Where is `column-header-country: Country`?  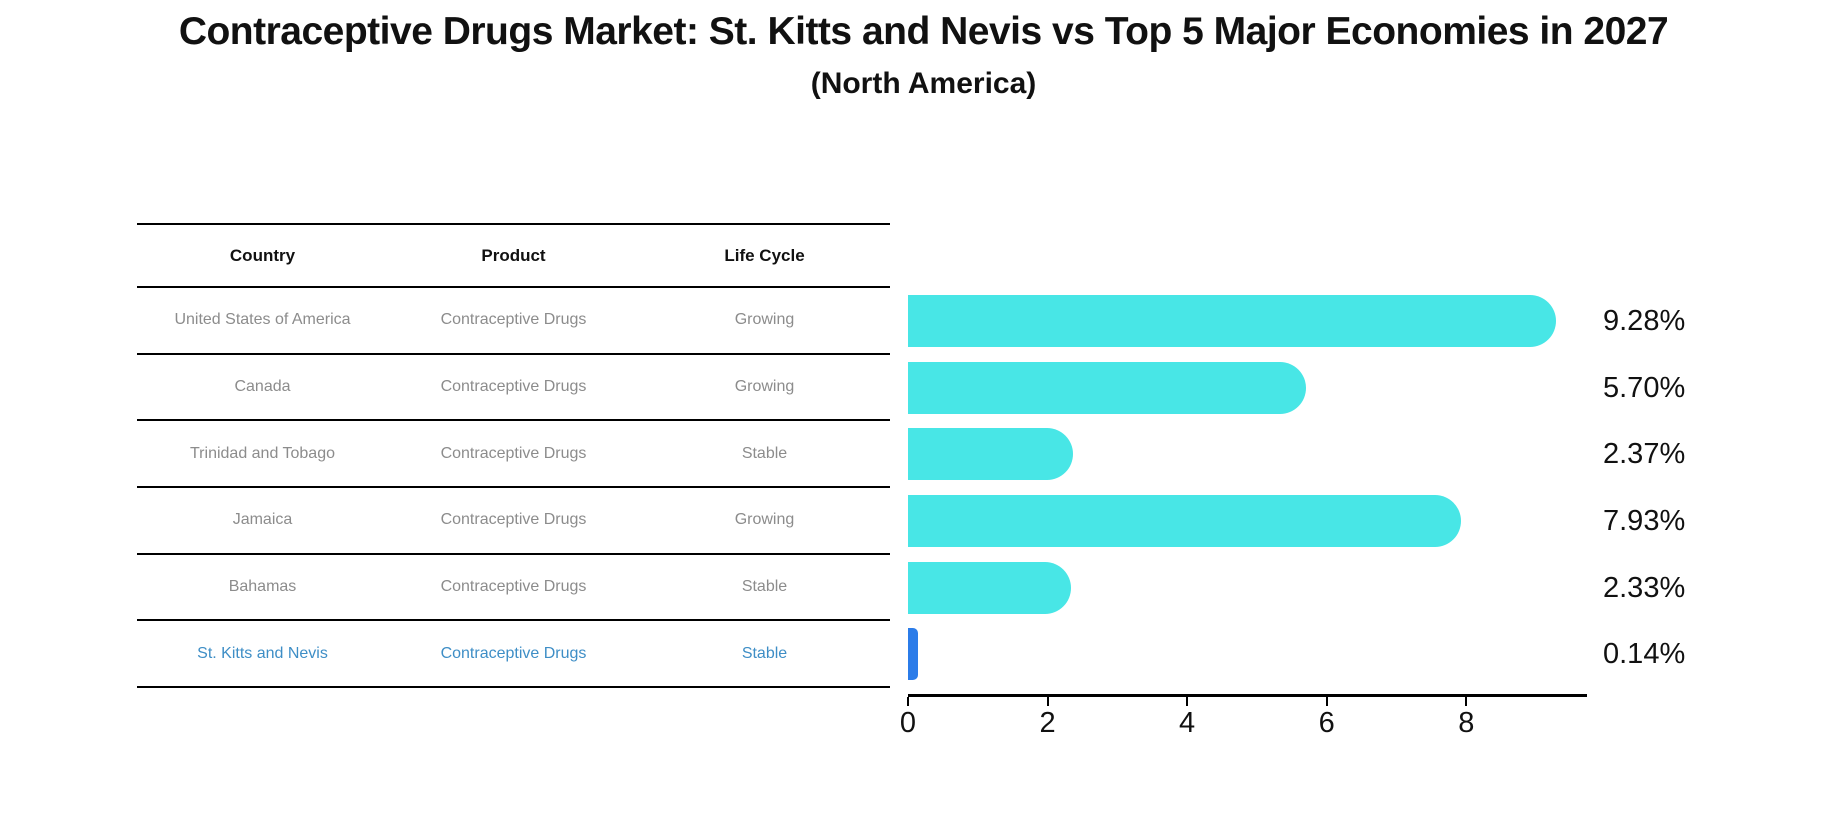 column-header-country: Country is located at coordinates (262, 255).